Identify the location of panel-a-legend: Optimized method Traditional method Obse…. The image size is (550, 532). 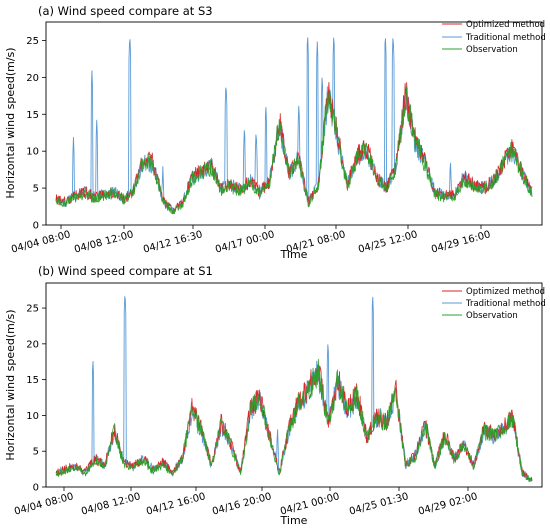
(494, 37).